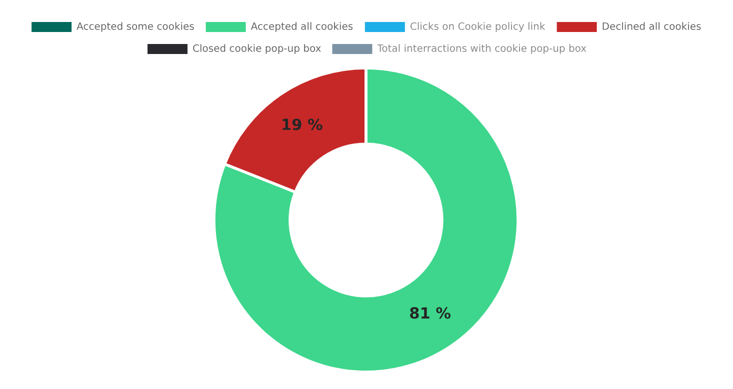  I want to click on legend-label: Clicks on Cookie policy link, so click(478, 27).